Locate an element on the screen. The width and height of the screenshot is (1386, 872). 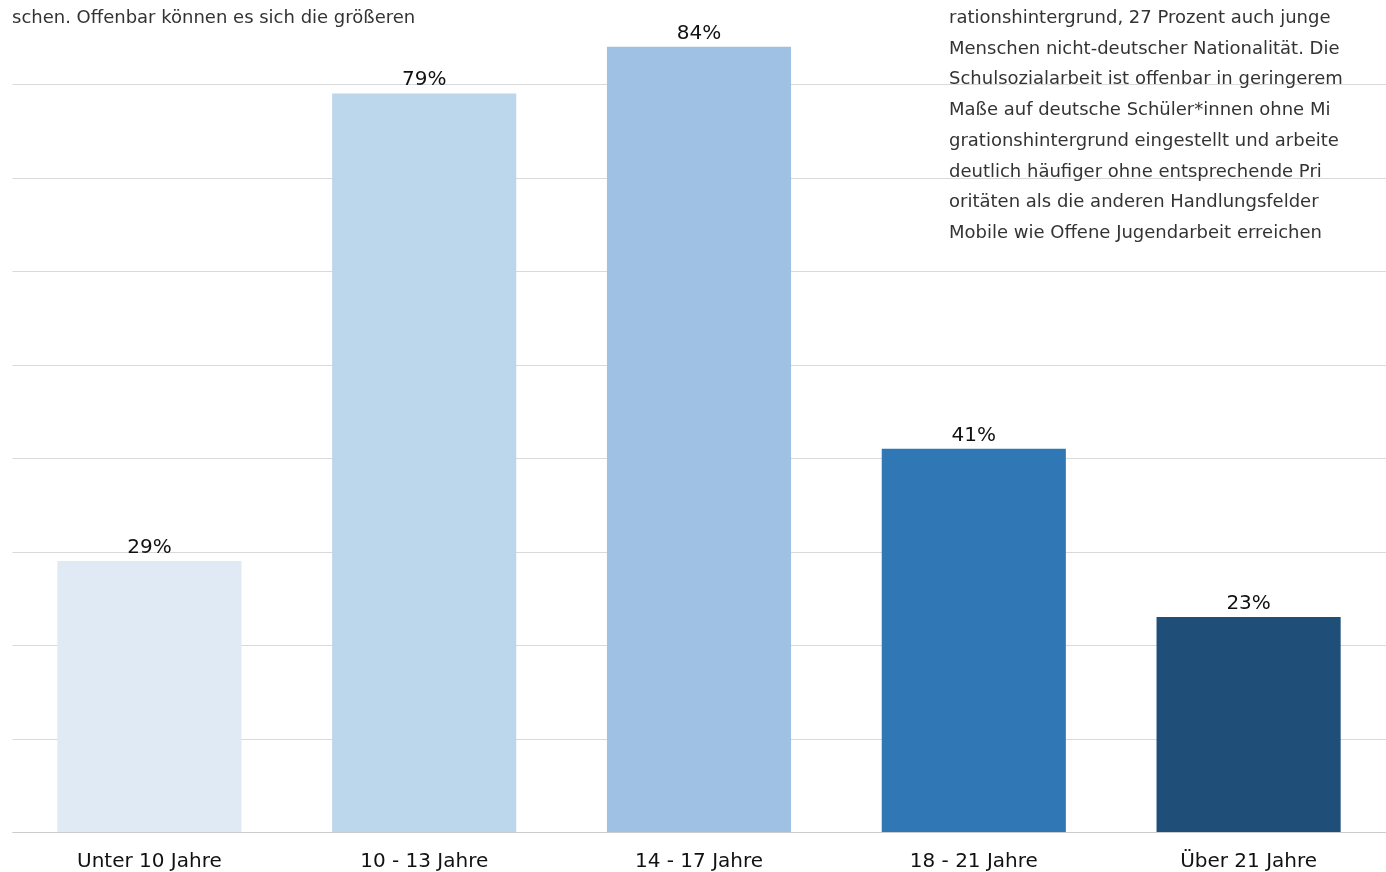
annotation: oritäten als die anderen Handlungsfelder is located at coordinates (1134, 201).